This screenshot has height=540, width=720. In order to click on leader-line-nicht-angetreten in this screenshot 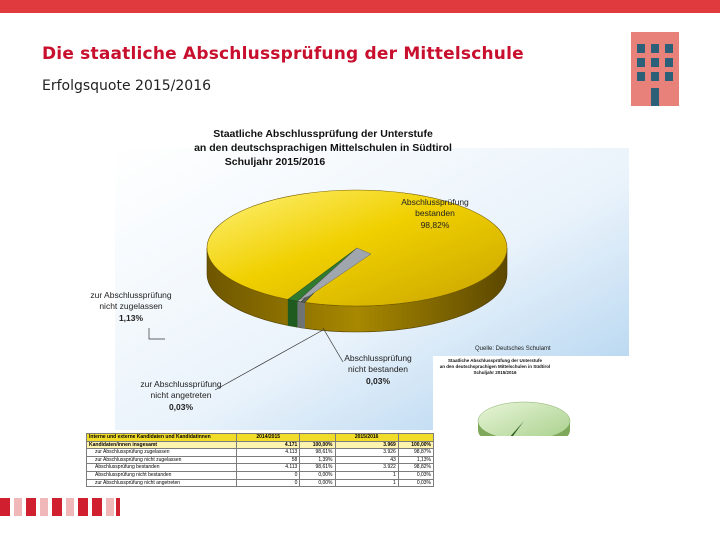, I will do `click(269, 360)`.